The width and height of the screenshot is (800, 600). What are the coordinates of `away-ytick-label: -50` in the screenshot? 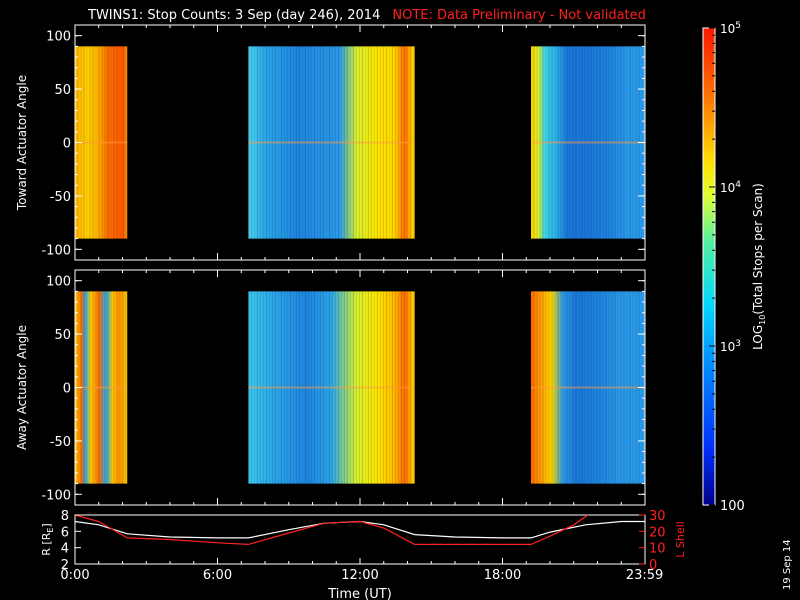 It's located at (60, 442).